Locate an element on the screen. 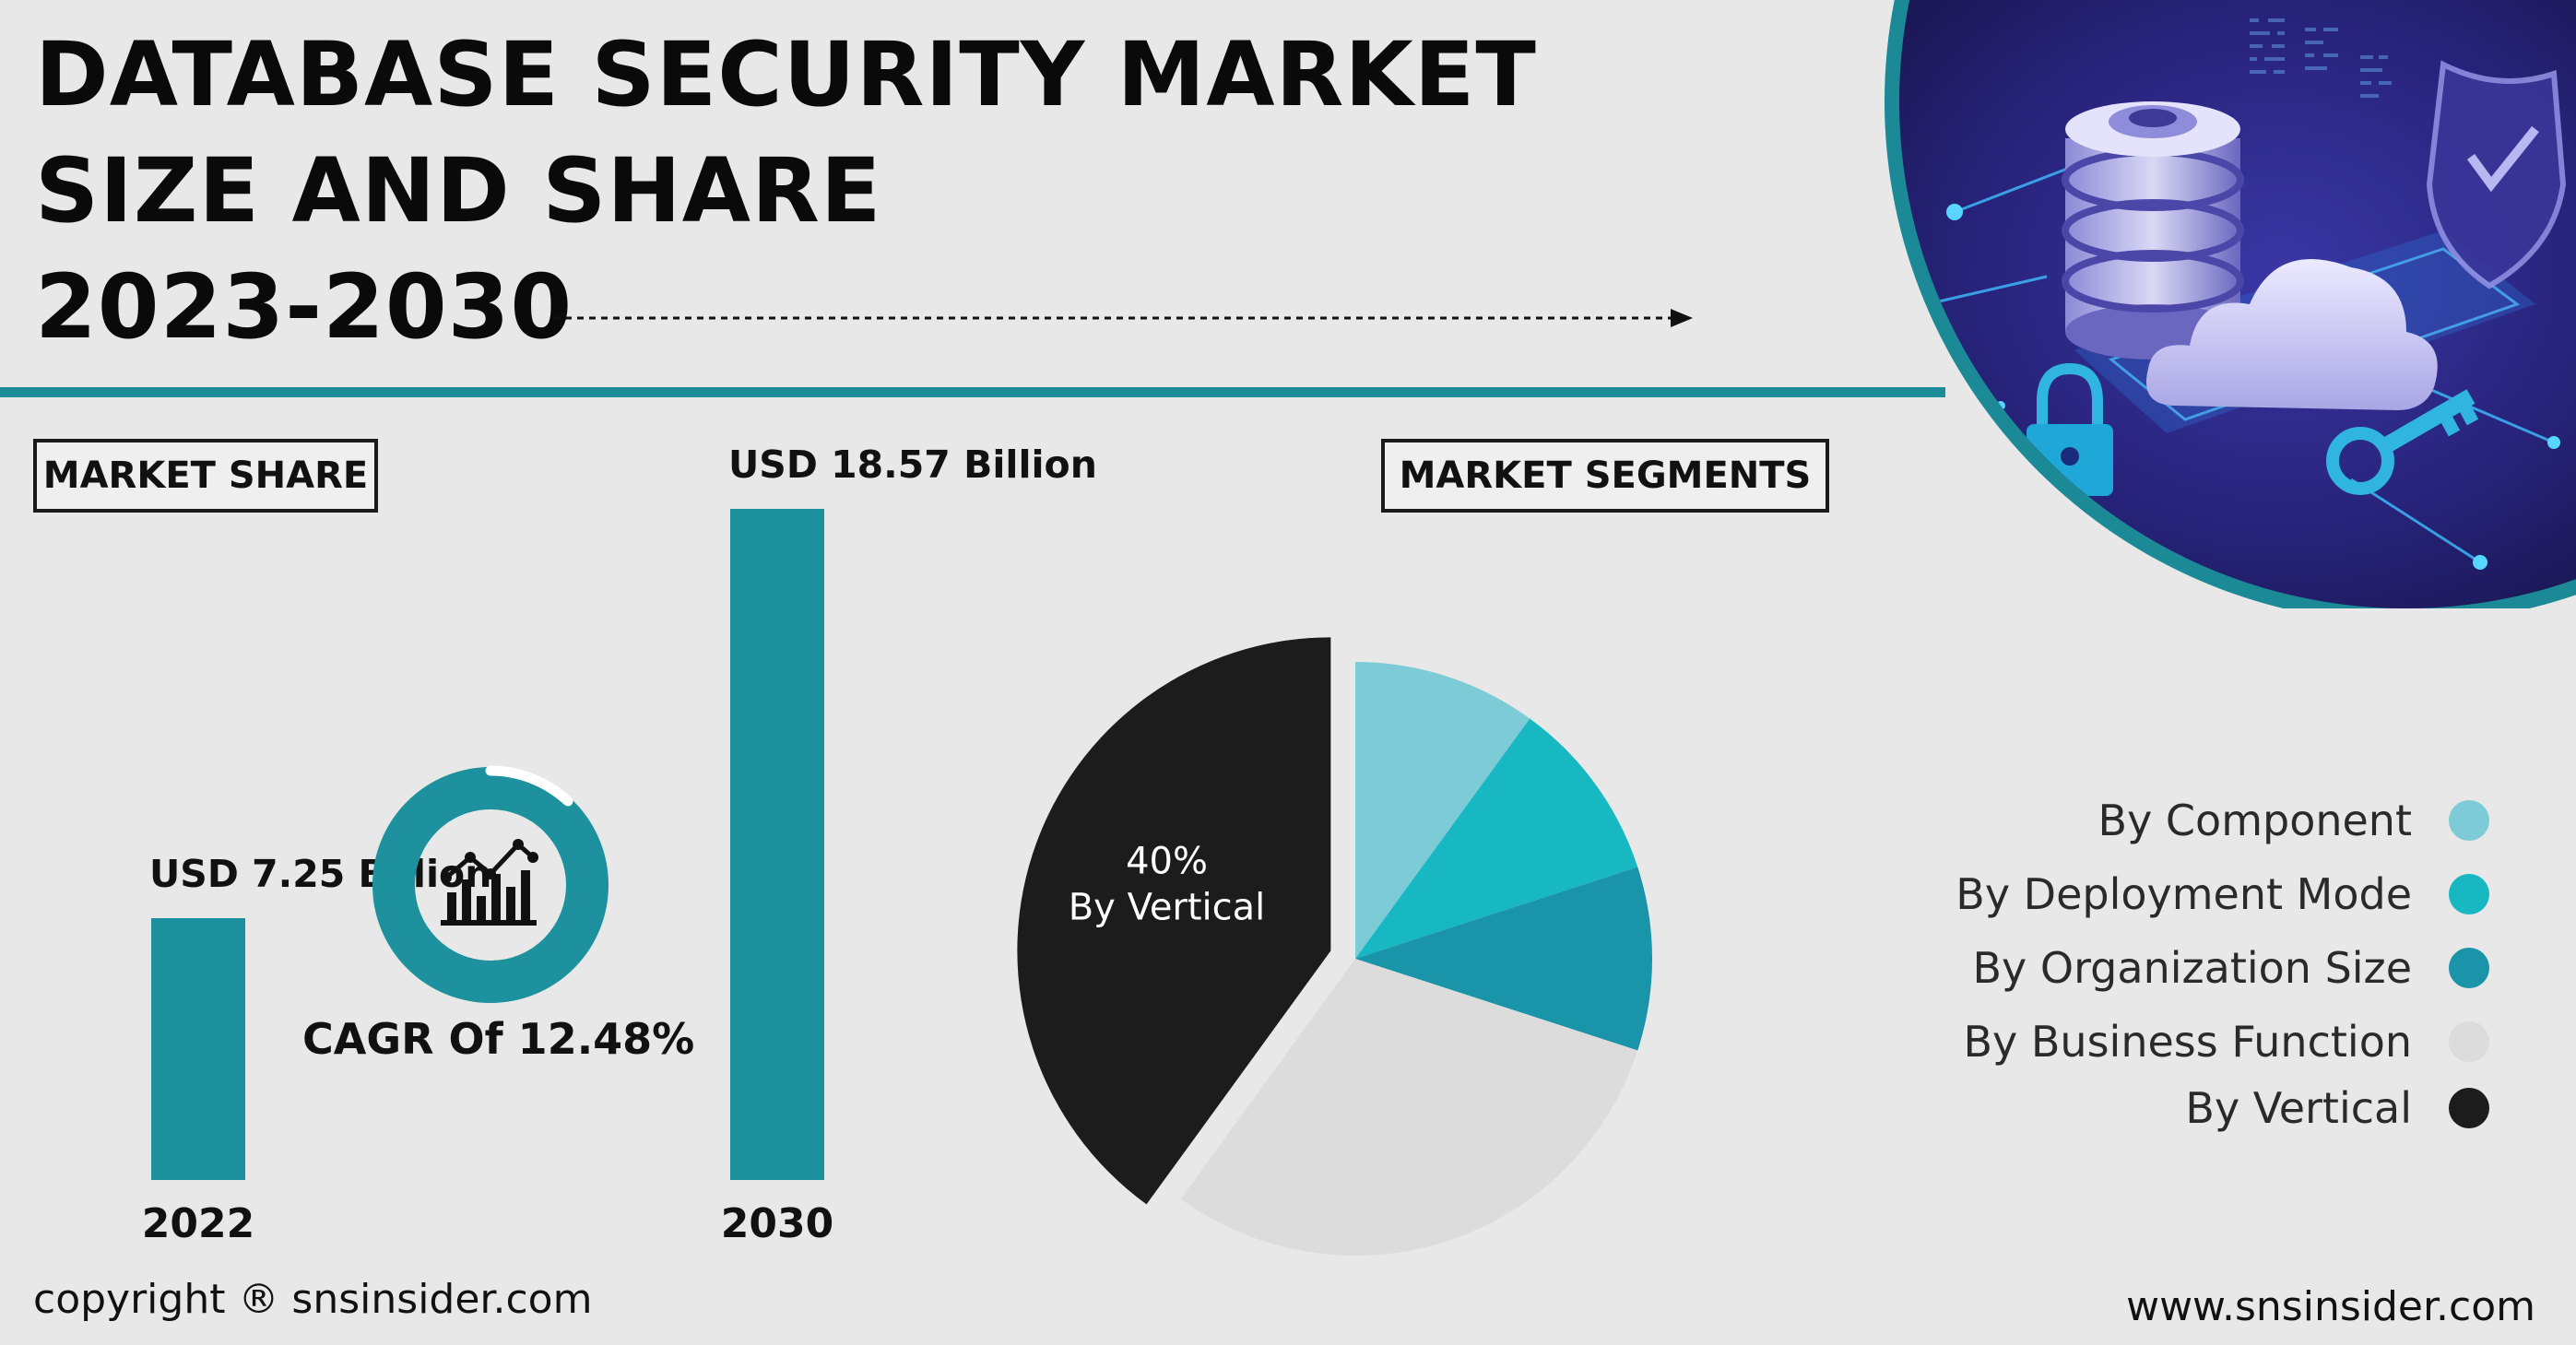 This screenshot has width=2576, height=1345. header-divider is located at coordinates (972, 392).